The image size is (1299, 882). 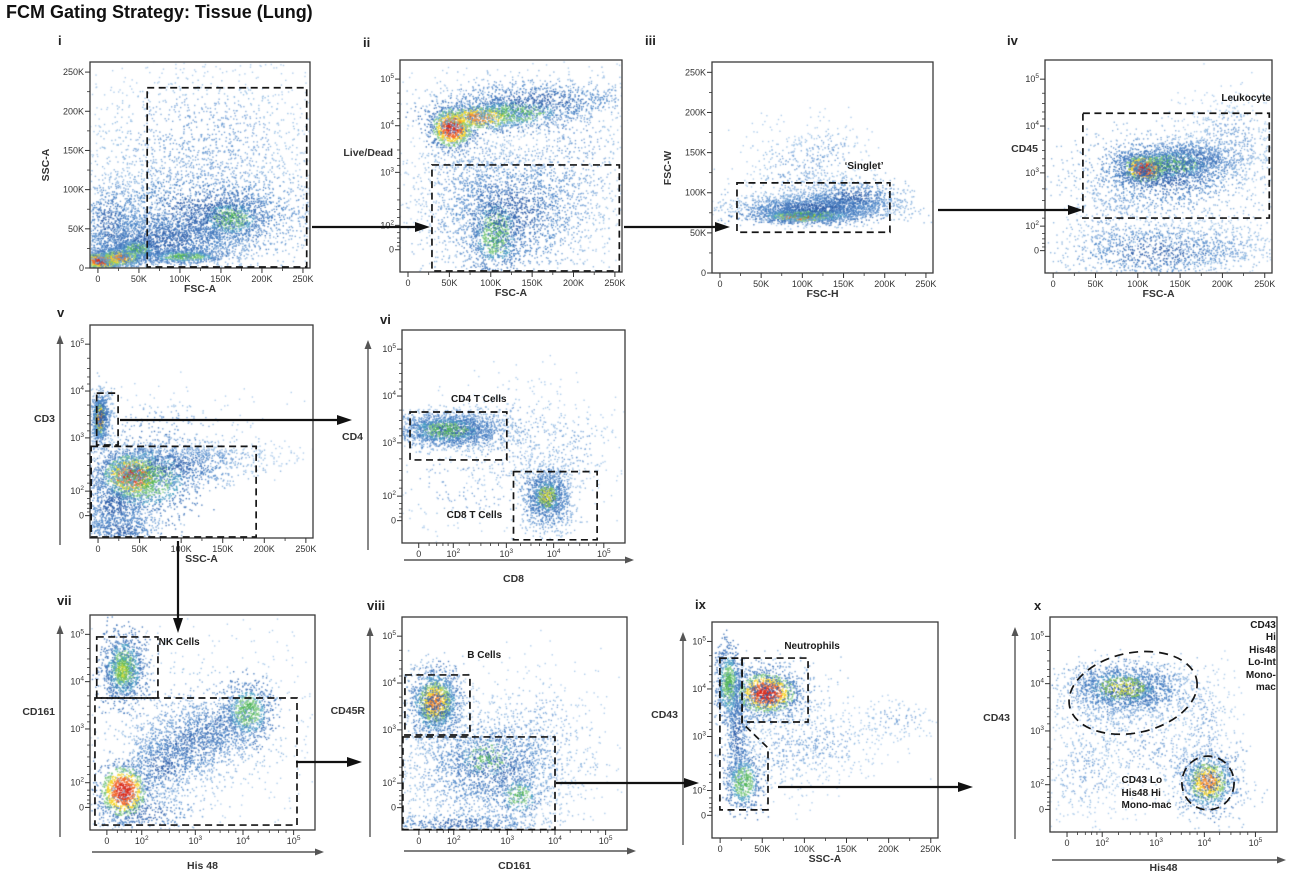 I want to click on panel-numeral: i, so click(x=60, y=40).